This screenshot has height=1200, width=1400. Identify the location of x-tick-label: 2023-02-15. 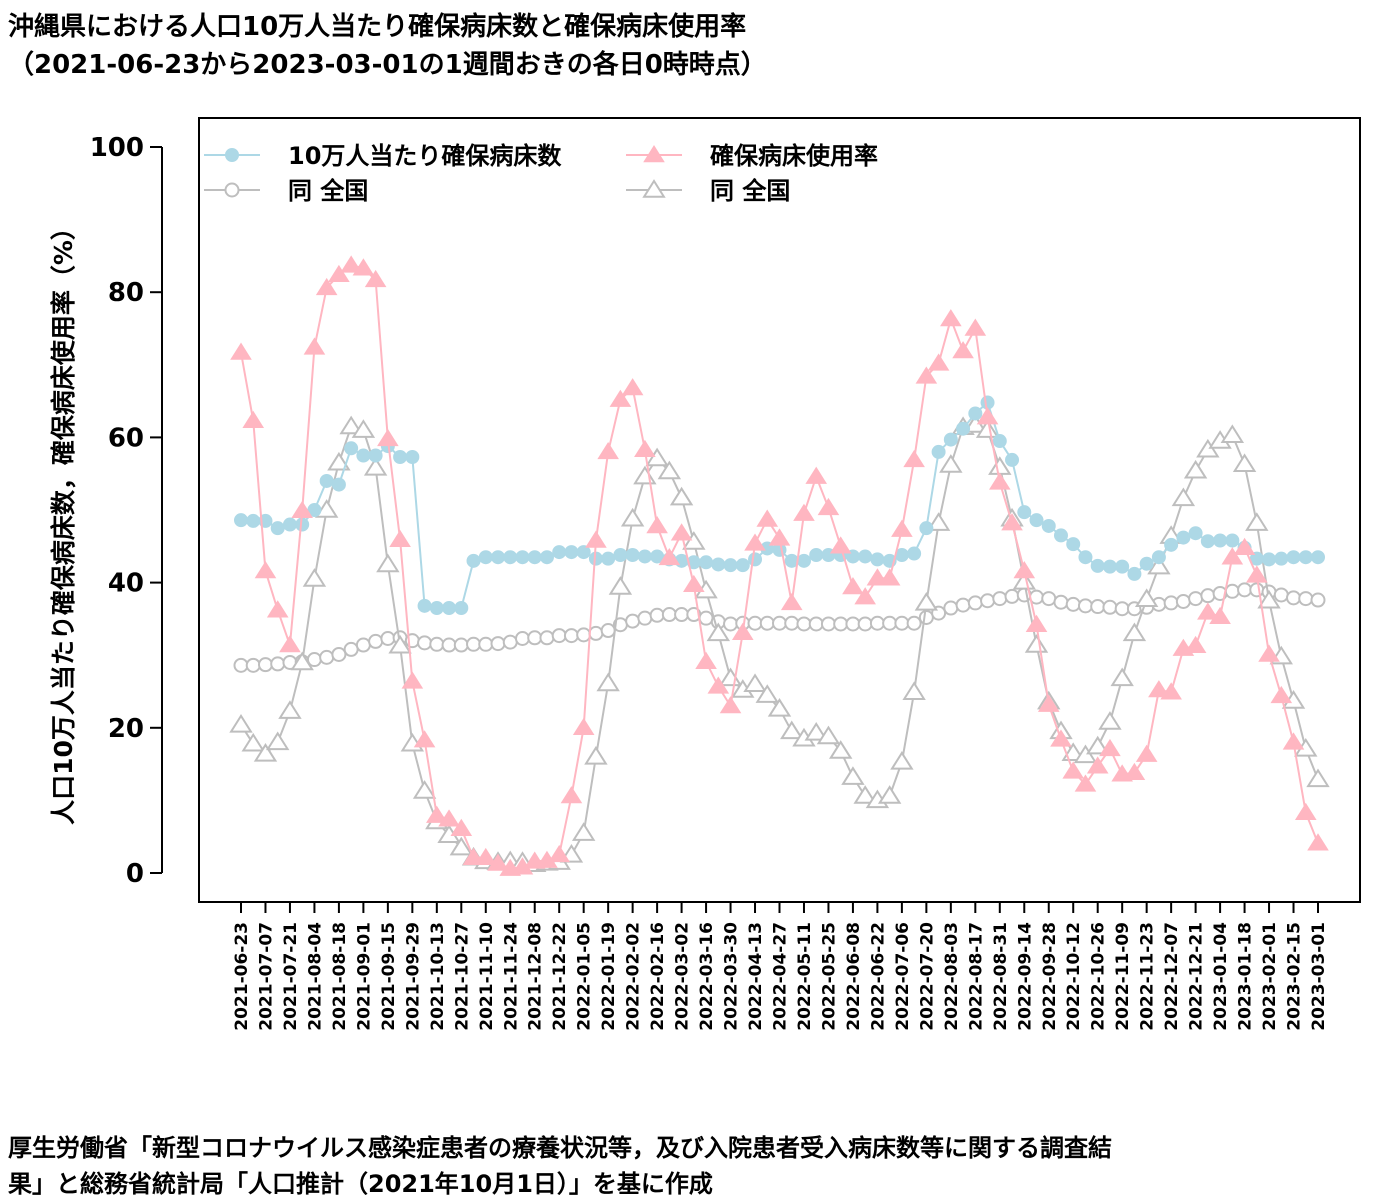
(1295, 976).